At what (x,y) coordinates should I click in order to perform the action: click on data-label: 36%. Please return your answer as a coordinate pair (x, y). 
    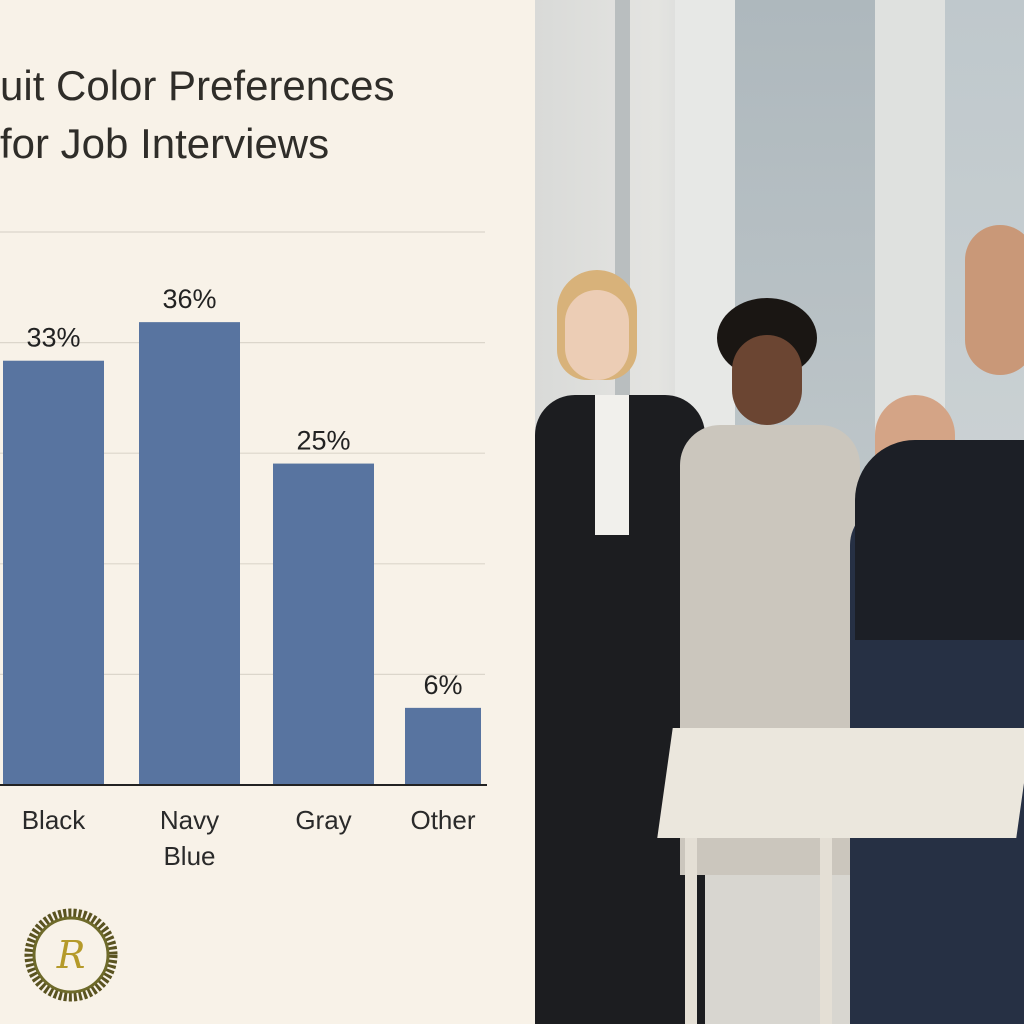
    Looking at the image, I should click on (189, 299).